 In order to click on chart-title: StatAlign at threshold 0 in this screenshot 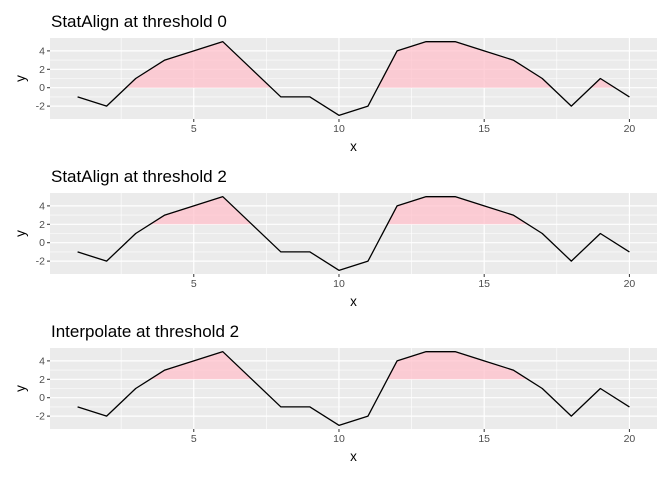, I will do `click(139, 21)`.